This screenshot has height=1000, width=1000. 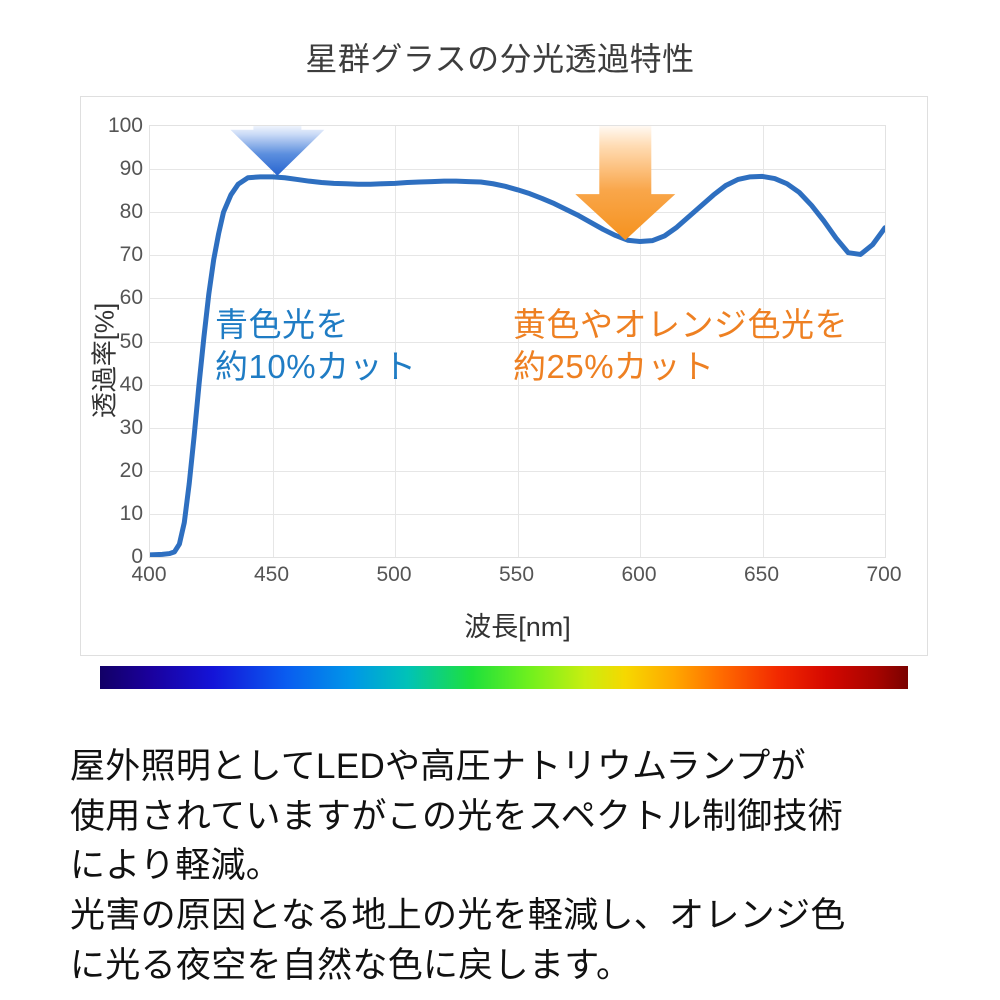 What do you see at coordinates (149, 574) in the screenshot?
I see `x-tick-label: 400` at bounding box center [149, 574].